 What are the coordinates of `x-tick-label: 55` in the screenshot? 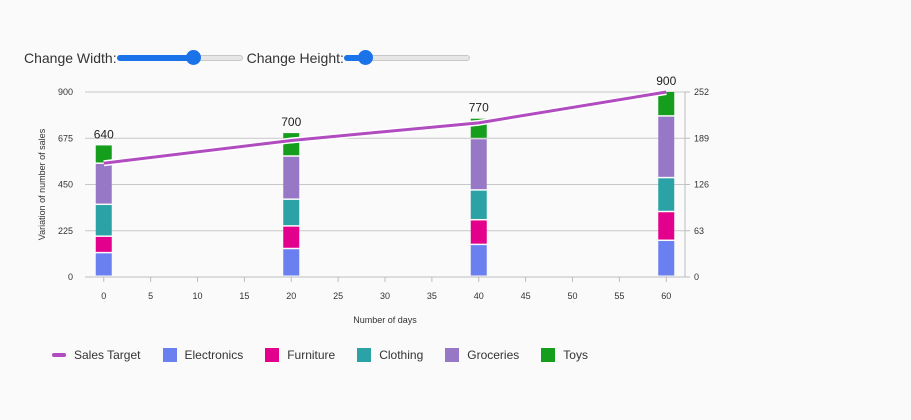 It's located at (619, 296).